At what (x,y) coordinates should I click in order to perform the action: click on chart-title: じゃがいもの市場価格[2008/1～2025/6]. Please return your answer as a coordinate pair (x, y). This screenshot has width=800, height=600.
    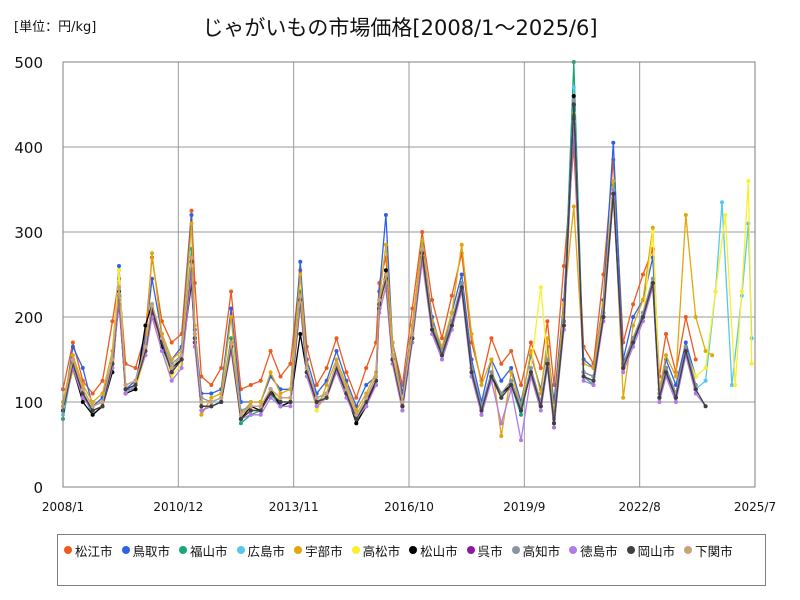
    Looking at the image, I should click on (400, 28).